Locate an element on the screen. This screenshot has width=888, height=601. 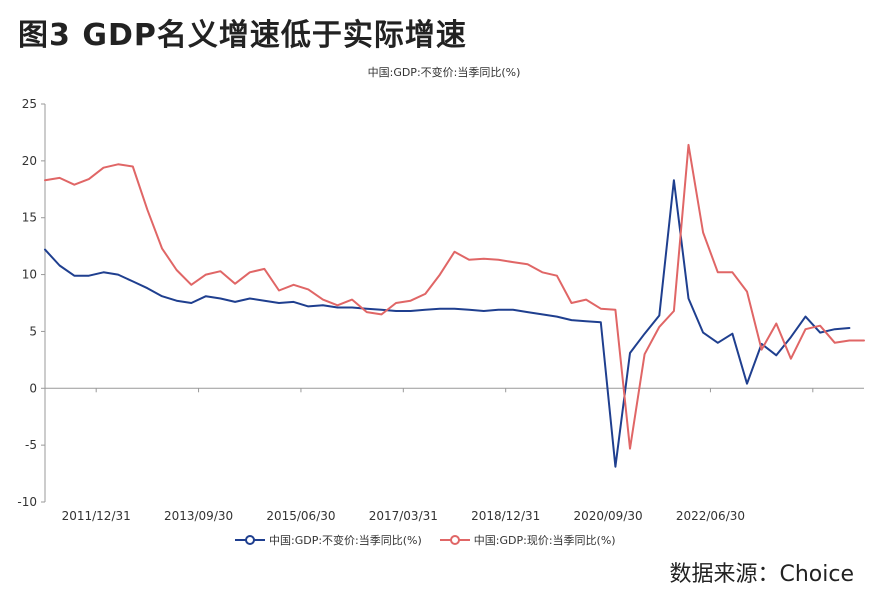
figure-title: 图3 GDP名义增速低于实际增速 is located at coordinates (242, 35).